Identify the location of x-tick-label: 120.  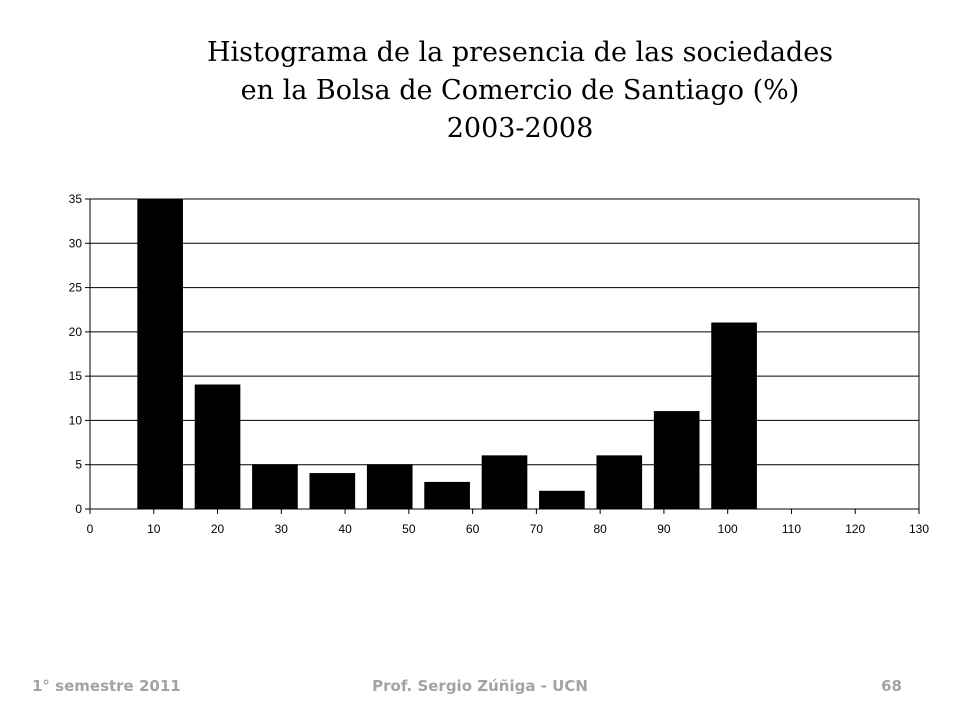
(855, 529).